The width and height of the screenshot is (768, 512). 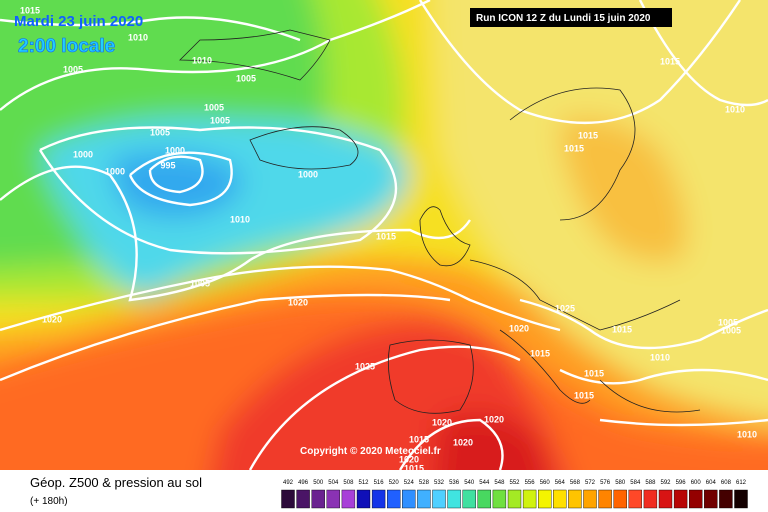 What do you see at coordinates (711, 483) in the screenshot?
I see `legend-label: 604` at bounding box center [711, 483].